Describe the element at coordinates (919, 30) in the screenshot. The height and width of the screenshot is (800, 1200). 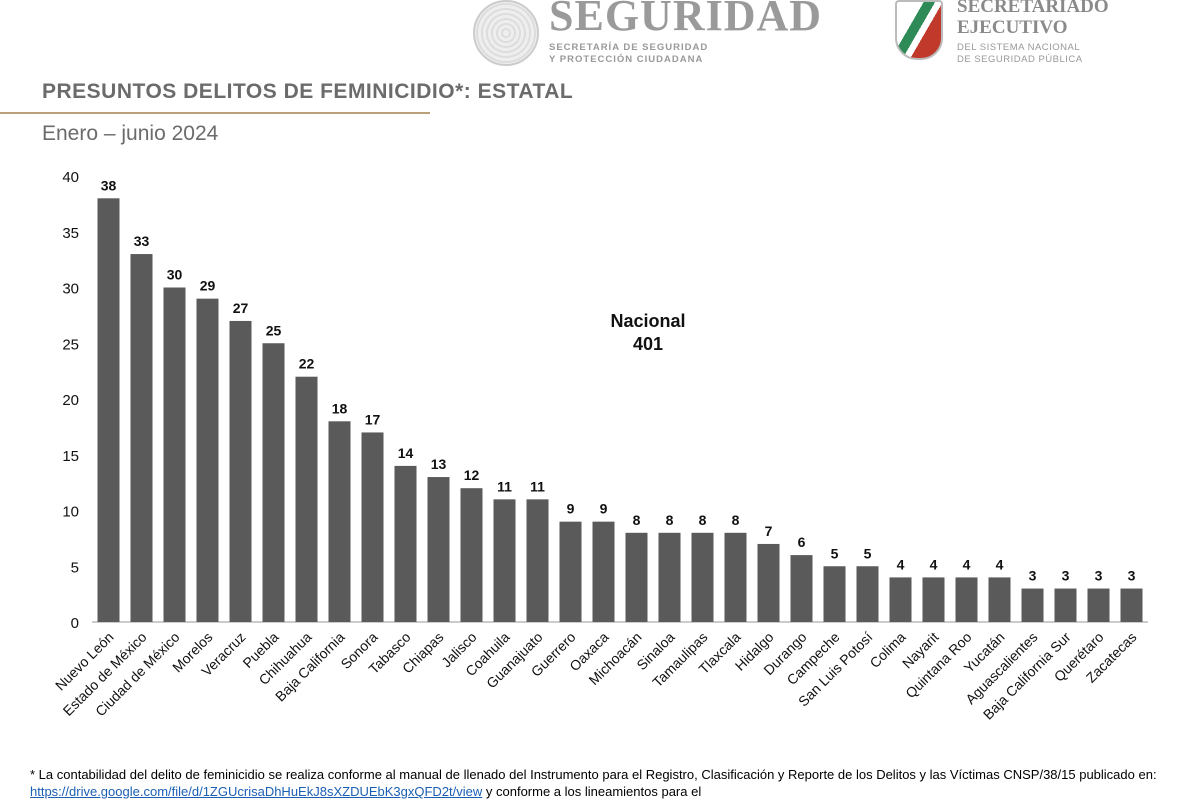
I see `sesnsp-shield-logo` at that location.